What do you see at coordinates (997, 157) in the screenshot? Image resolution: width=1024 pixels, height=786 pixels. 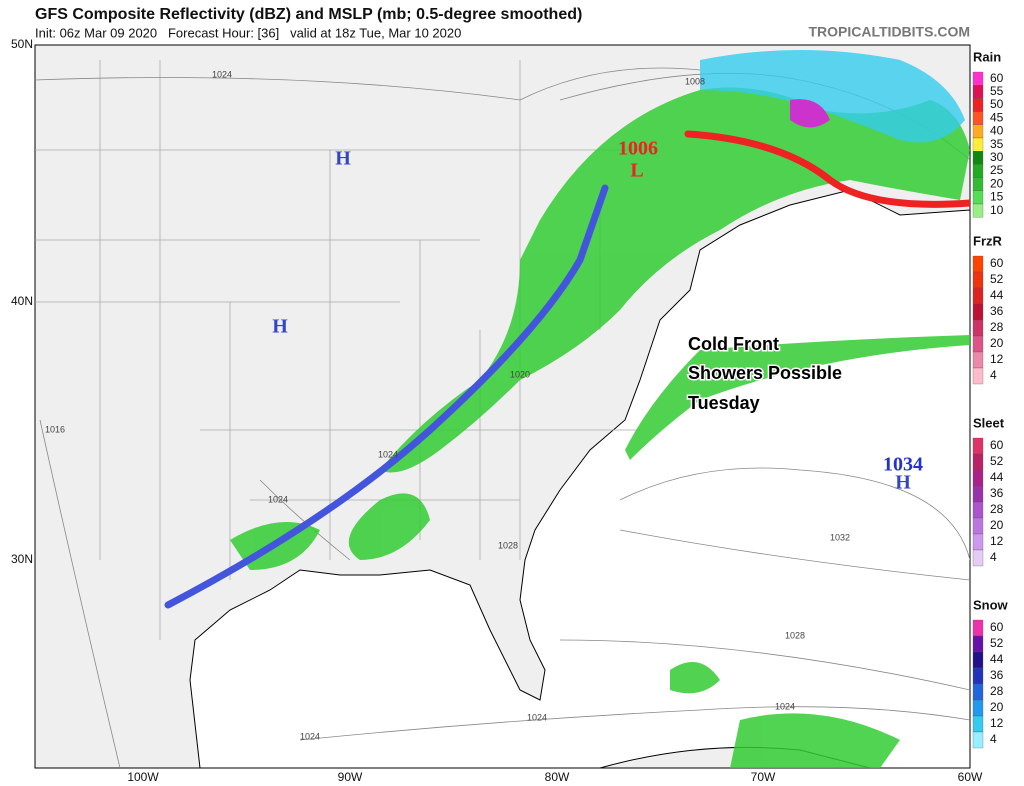 I see `legend-label: 30` at bounding box center [997, 157].